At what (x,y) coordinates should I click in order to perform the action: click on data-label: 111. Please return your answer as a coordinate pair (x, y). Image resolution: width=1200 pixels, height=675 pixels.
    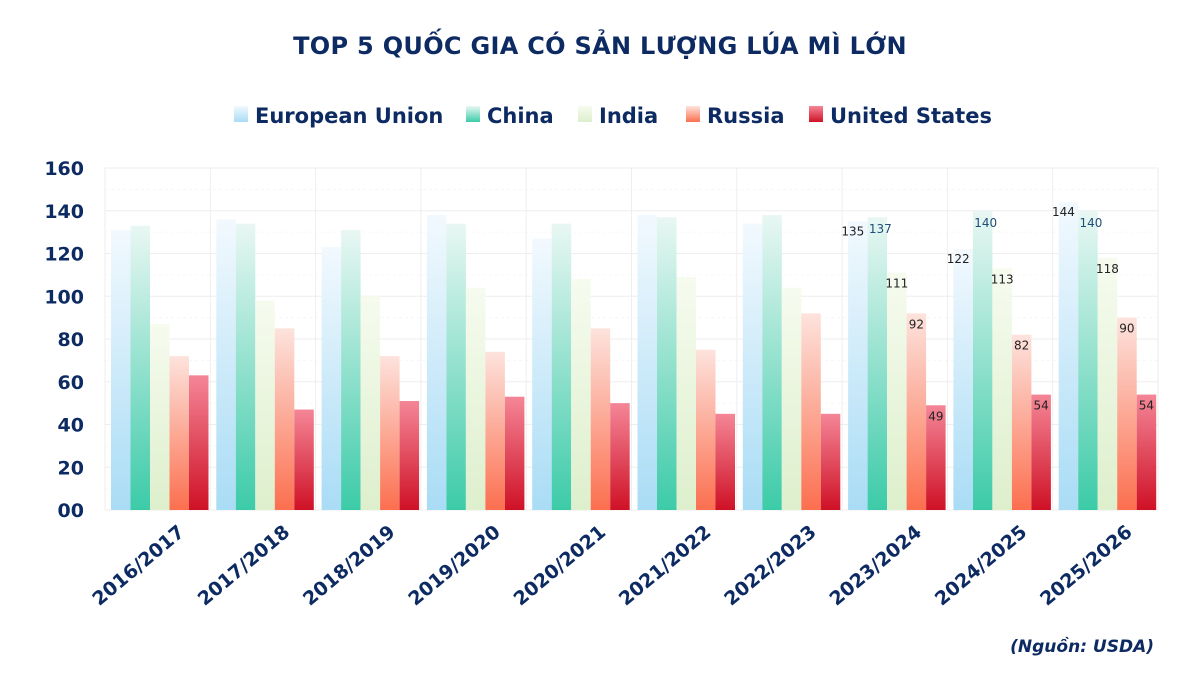
    Looking at the image, I should click on (896, 284).